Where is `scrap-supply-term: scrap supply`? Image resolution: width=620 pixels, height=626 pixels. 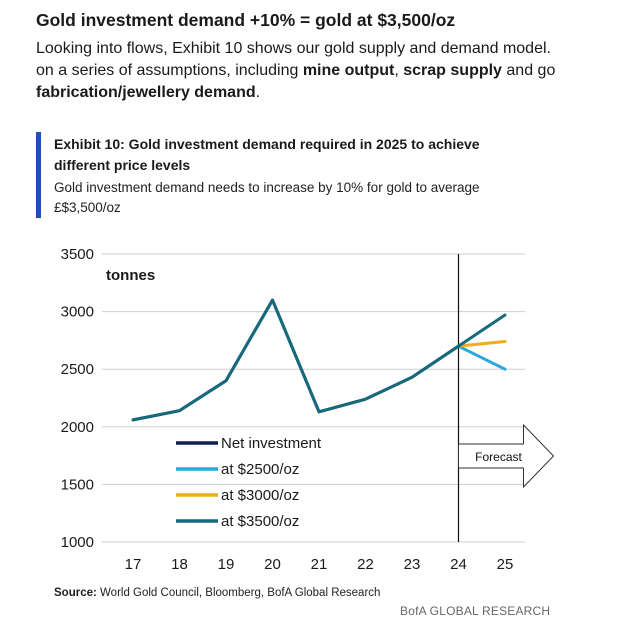 scrap-supply-term: scrap supply is located at coordinates (452, 70).